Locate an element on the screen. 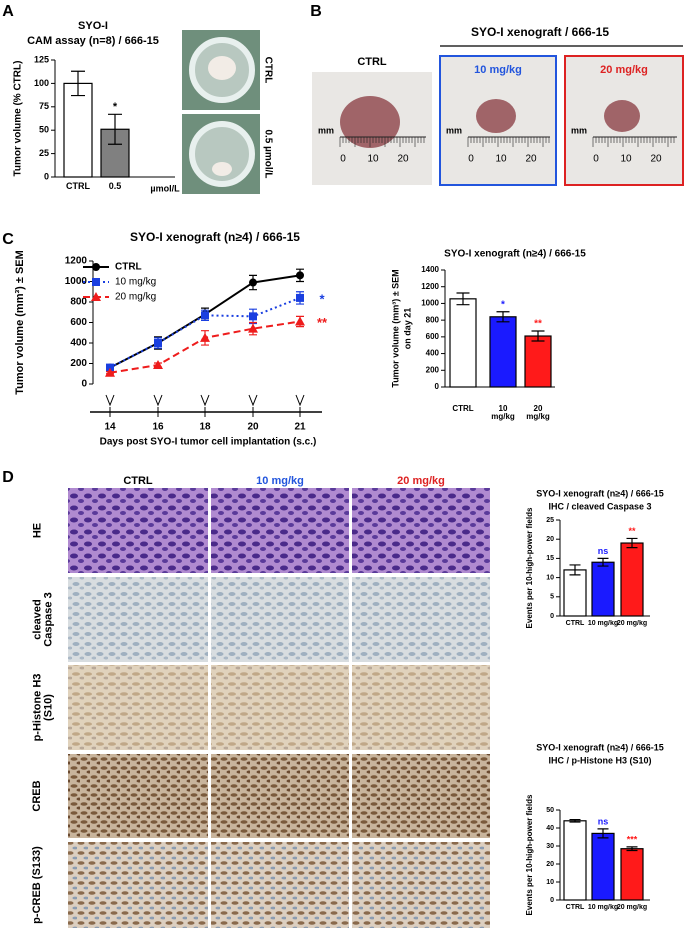 The height and width of the screenshot is (951, 685). group-label: 10 mg/kg is located at coordinates (498, 70).